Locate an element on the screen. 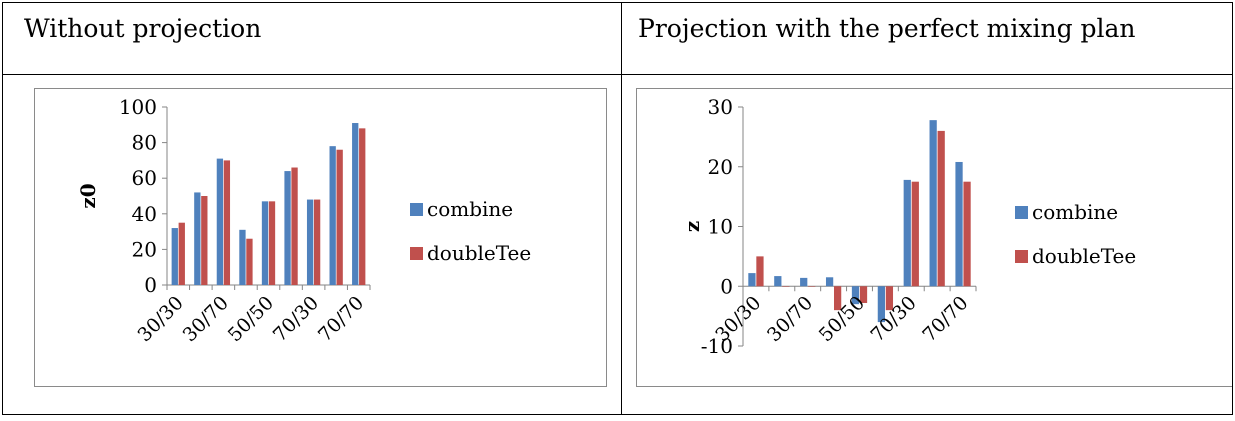 The image size is (1235, 421). y-tick-label: 10 is located at coordinates (720, 227).